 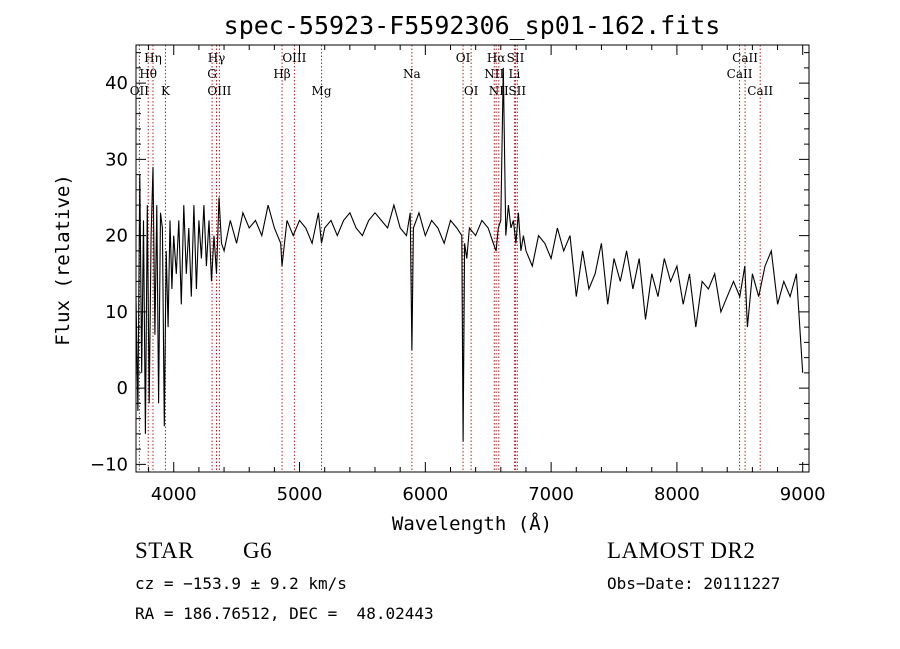 What do you see at coordinates (517, 91) in the screenshot?
I see `line-label-18: SII` at bounding box center [517, 91].